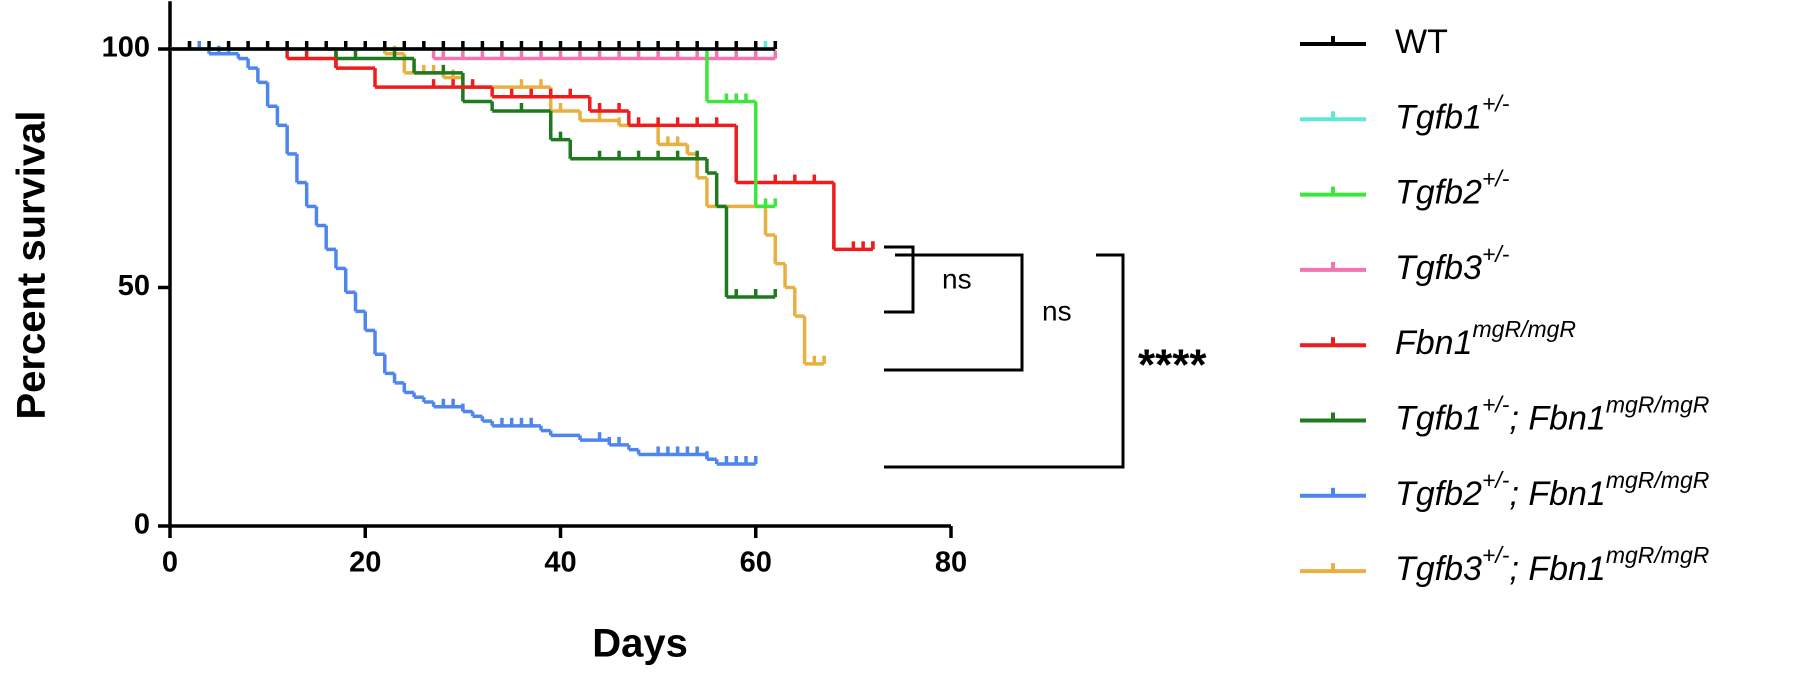 This screenshot has height=675, width=1800. Describe the element at coordinates (1172, 365) in the screenshot. I see `annotation: ****` at that location.